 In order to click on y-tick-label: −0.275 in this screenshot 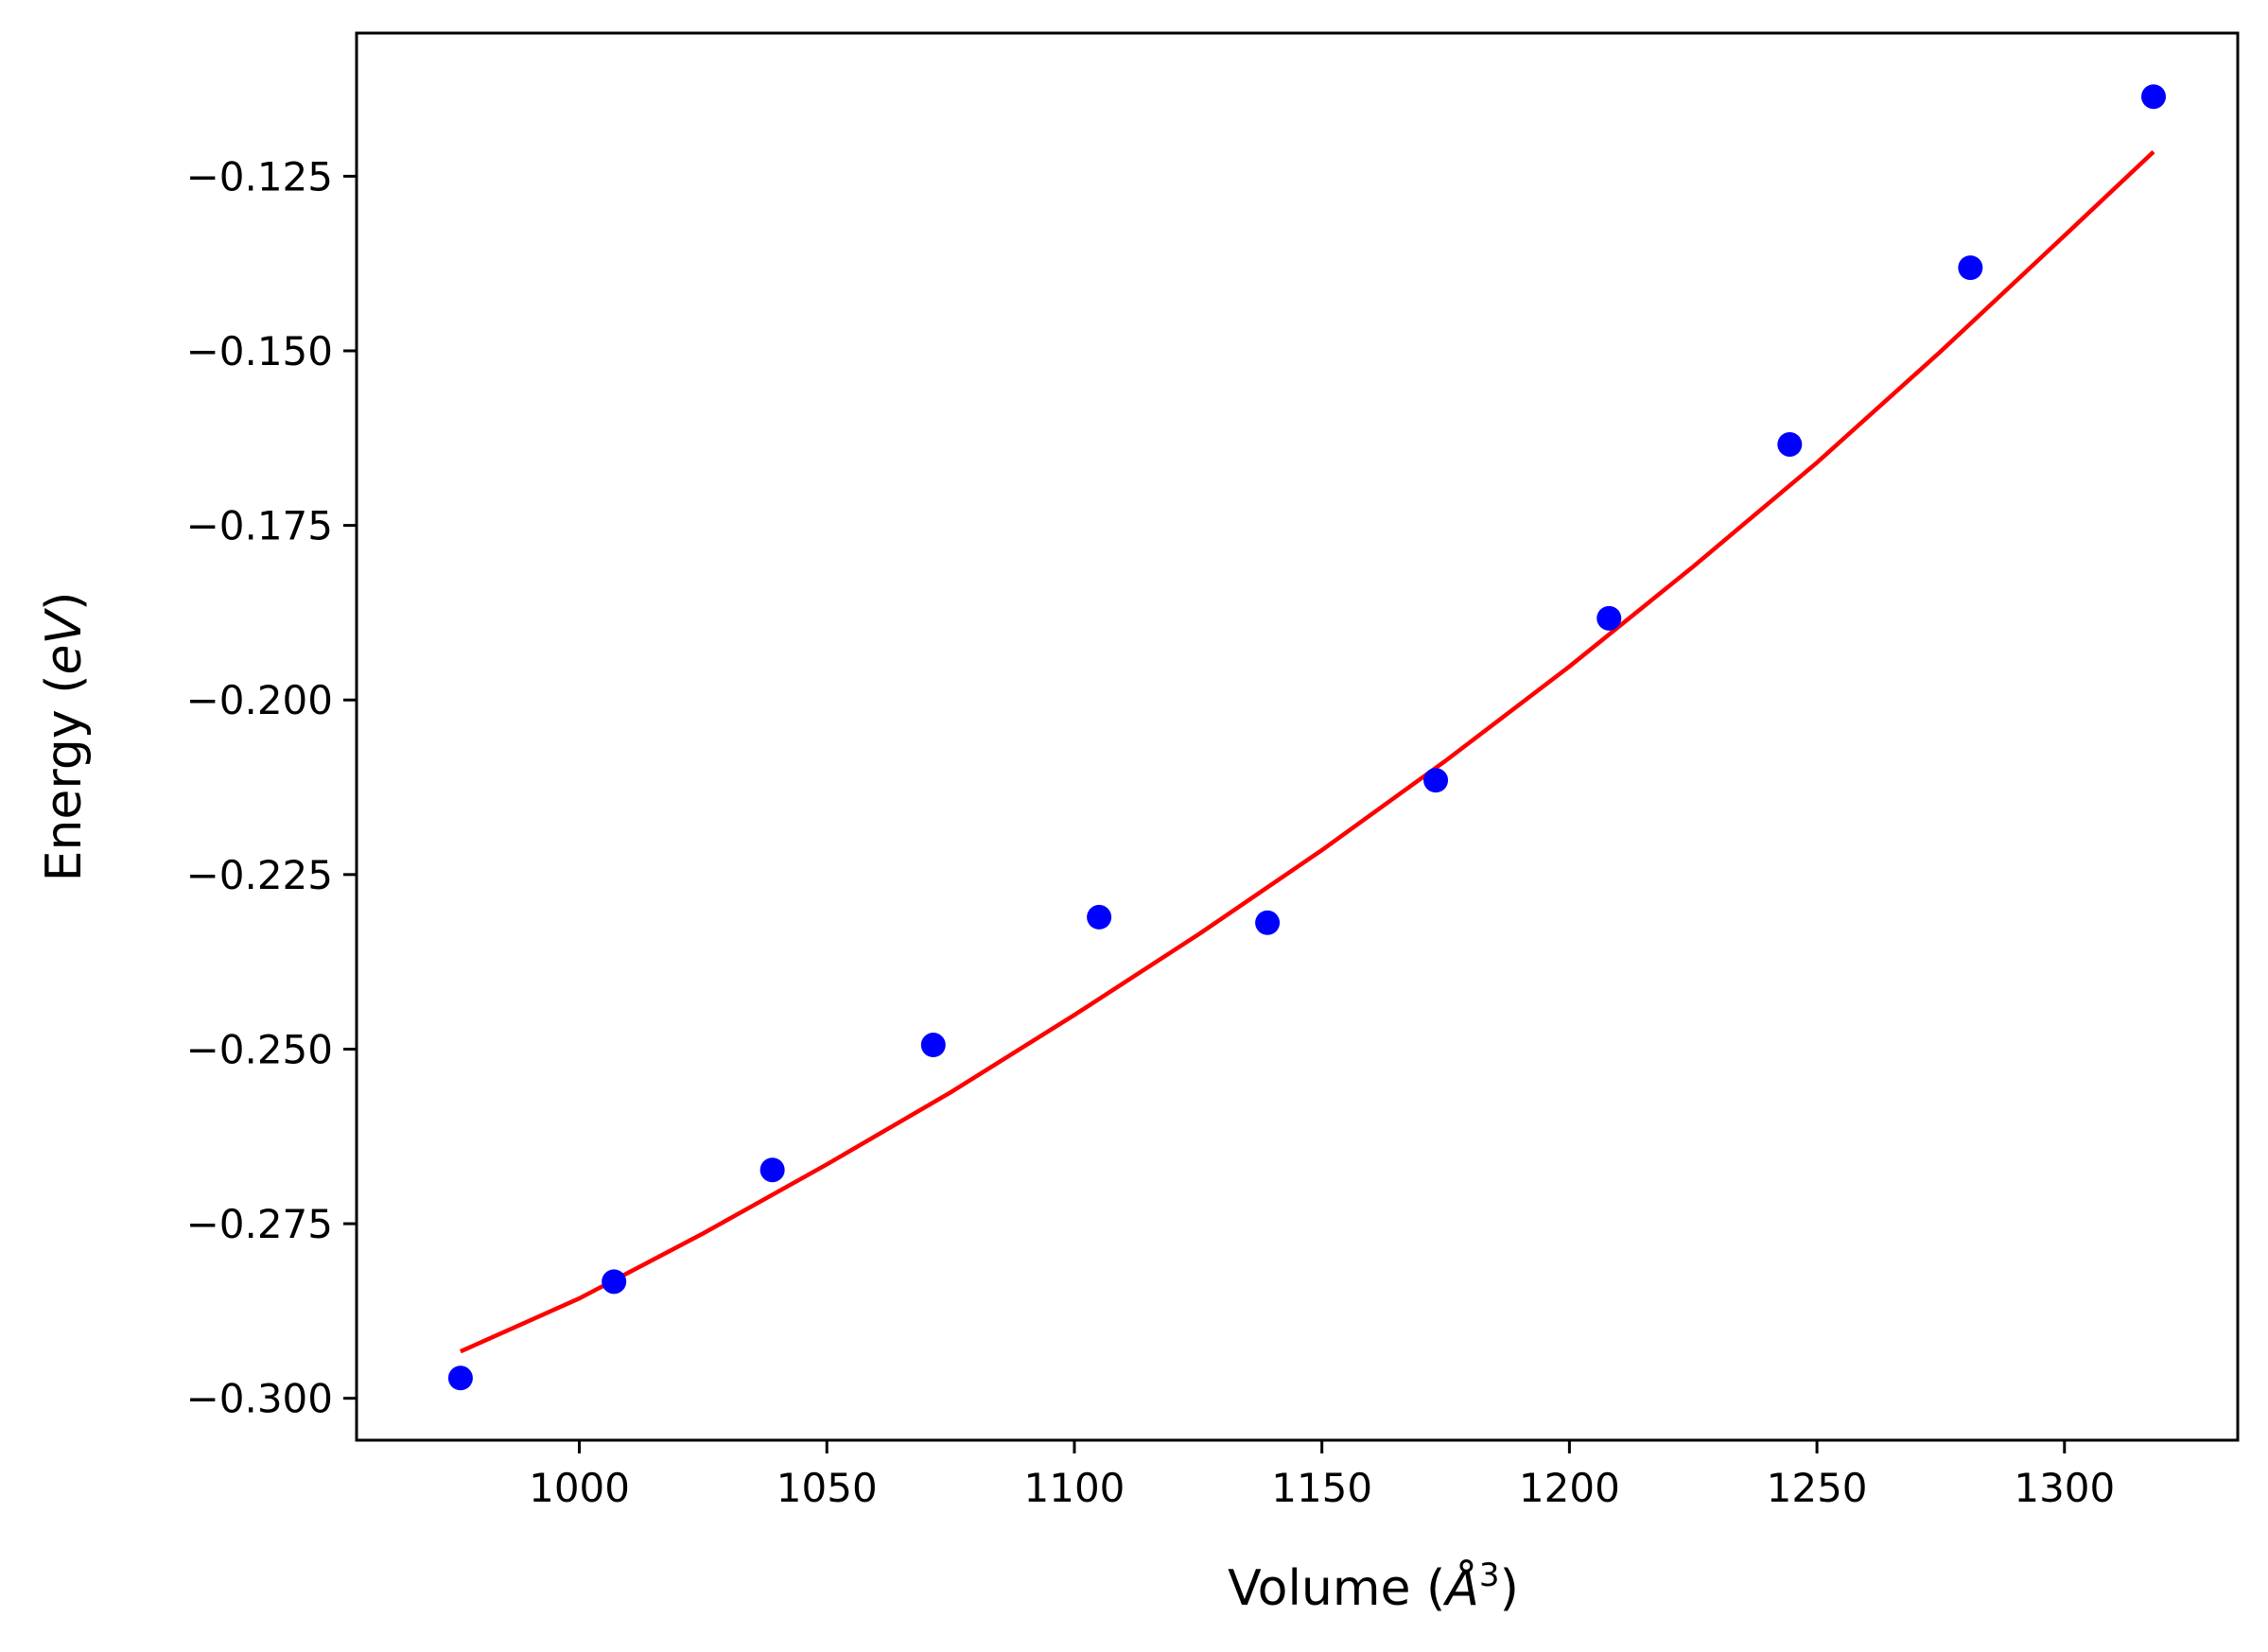, I will do `click(259, 1224)`.